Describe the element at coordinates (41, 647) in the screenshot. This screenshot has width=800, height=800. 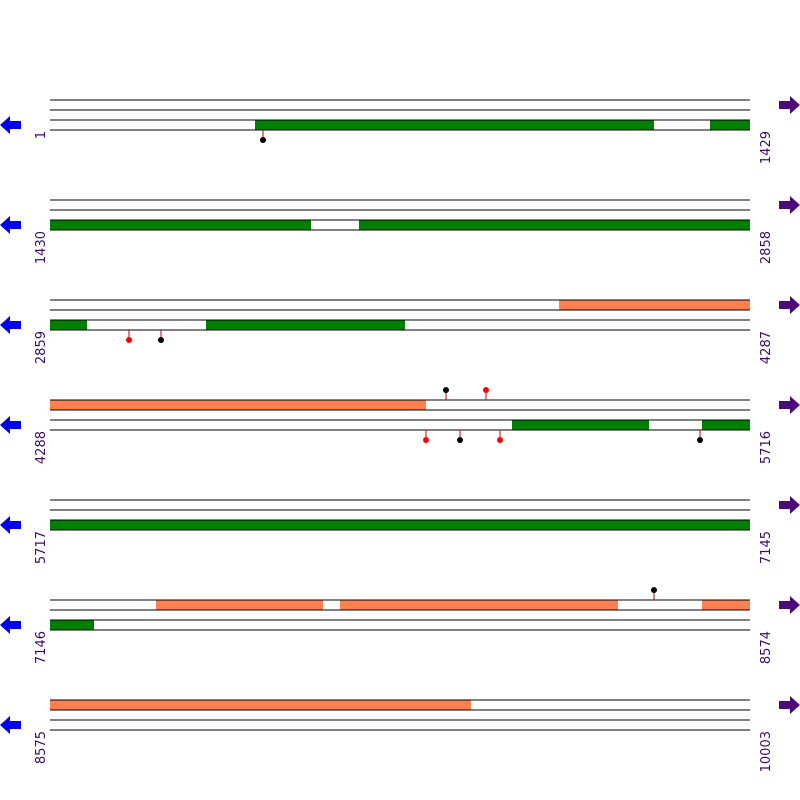
I see `row-start: 7146` at that location.